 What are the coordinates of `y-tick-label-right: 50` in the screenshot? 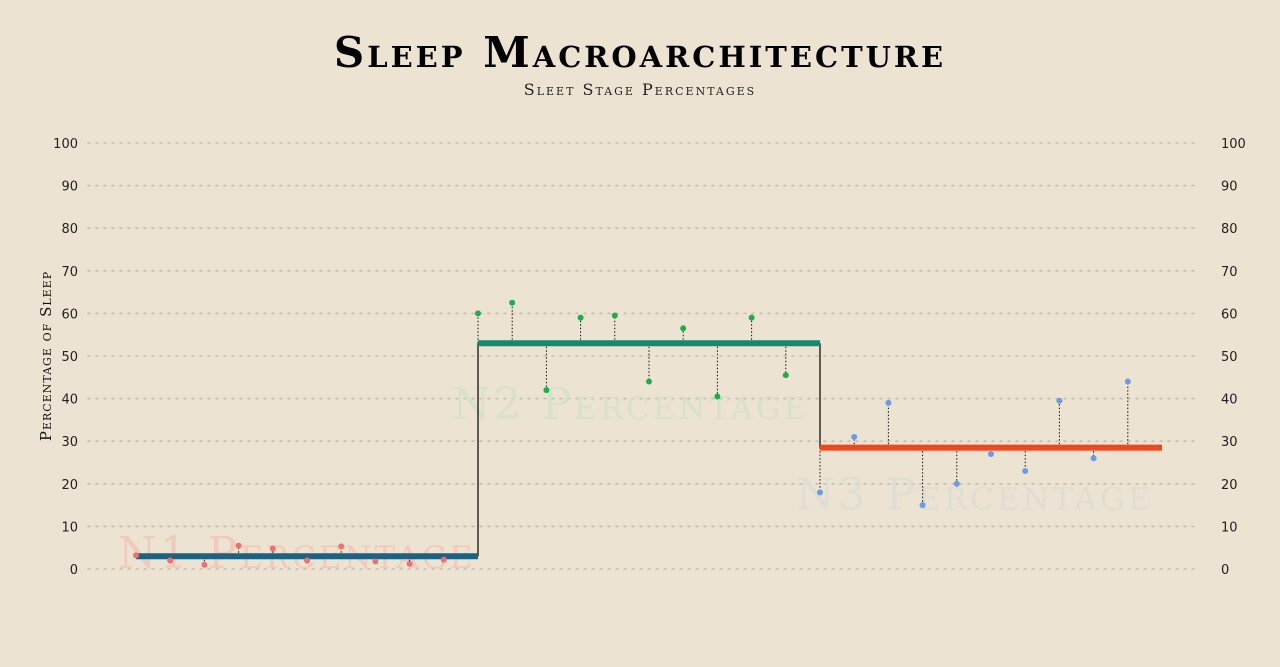 It's located at (1229, 357).